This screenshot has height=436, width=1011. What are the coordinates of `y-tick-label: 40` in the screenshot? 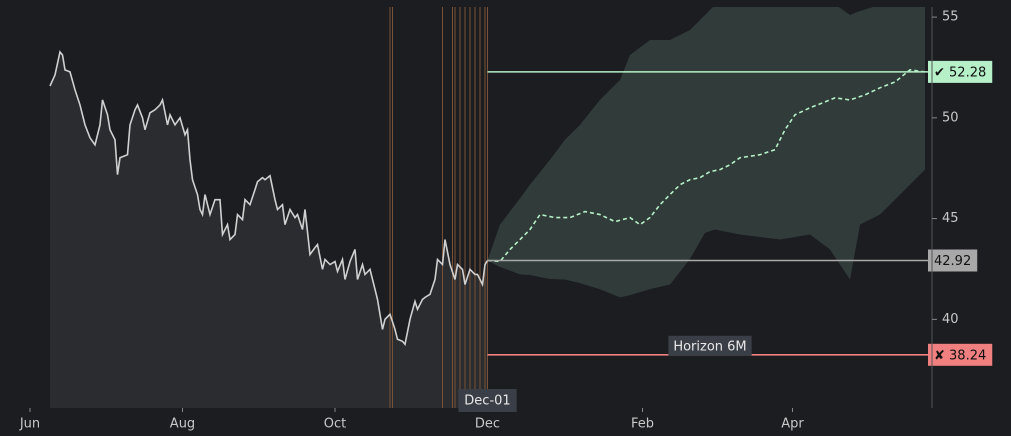 It's located at (950, 319).